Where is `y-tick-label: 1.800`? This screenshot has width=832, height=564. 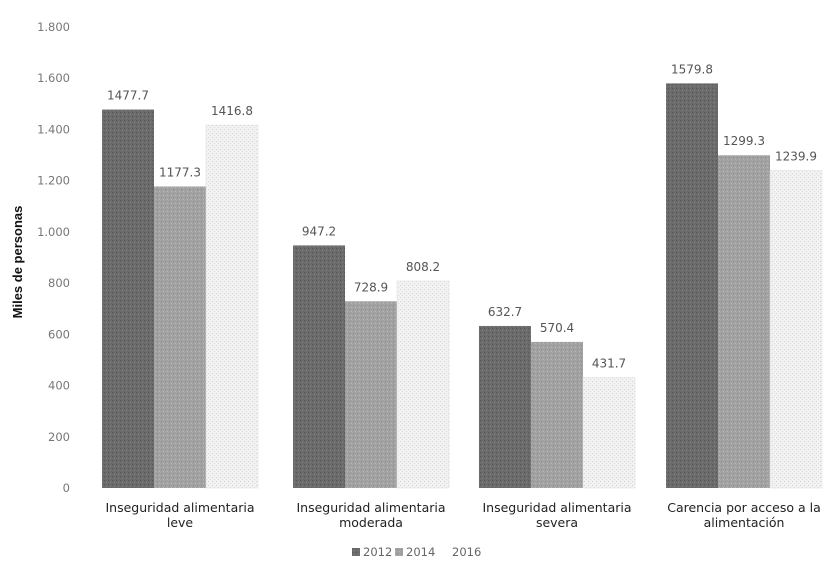
y-tick-label: 1.800 is located at coordinates (53, 27).